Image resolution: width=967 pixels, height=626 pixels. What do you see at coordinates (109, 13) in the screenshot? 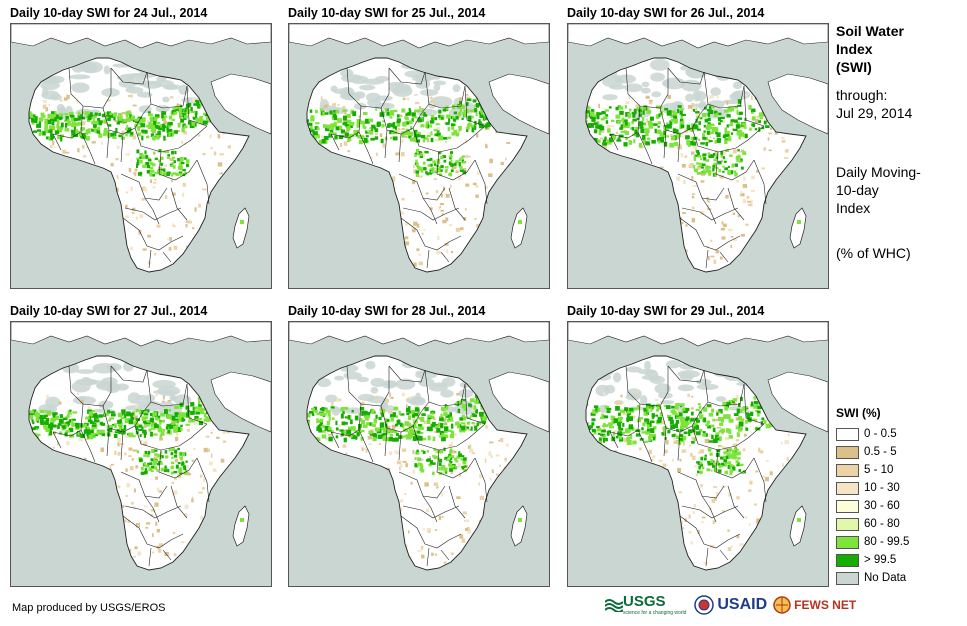
I see `panel-title-1: Daily 10-day SWI for 24 Jul., 2014` at bounding box center [109, 13].